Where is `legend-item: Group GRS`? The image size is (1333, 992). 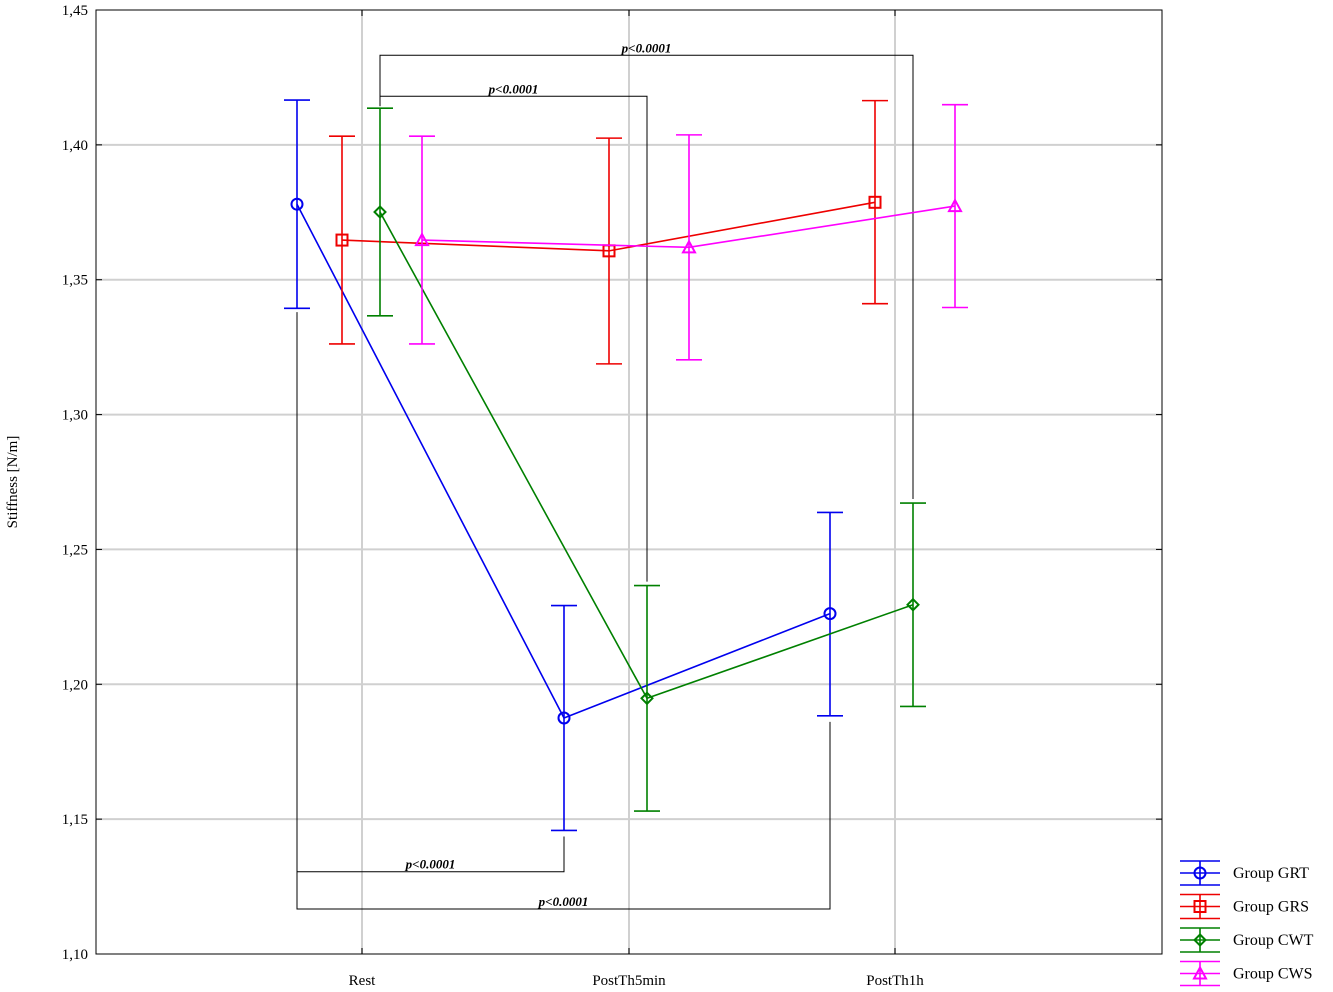 legend-item: Group GRS is located at coordinates (1244, 906).